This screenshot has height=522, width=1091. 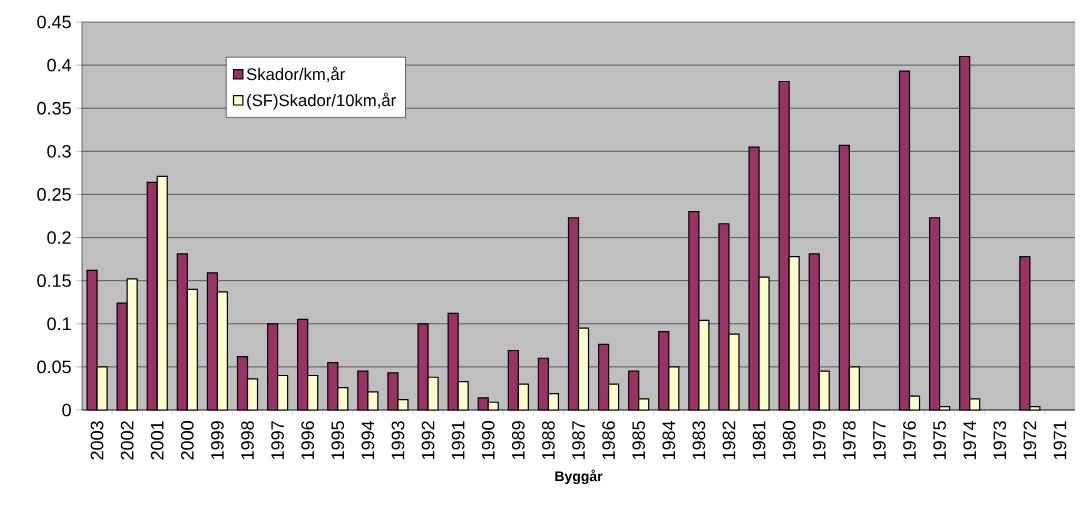 I want to click on x-tick-label: 1996, so click(x=308, y=440).